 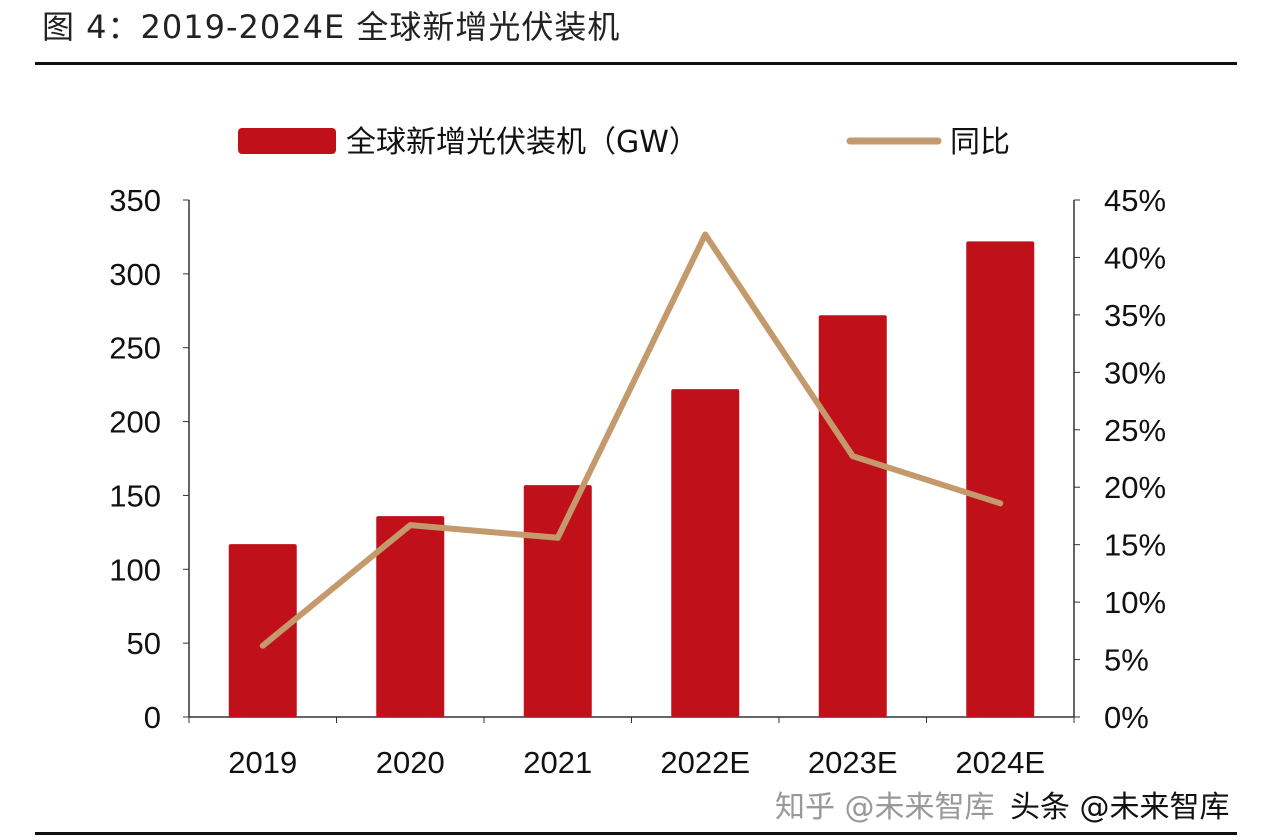 I want to click on legend-bar-label: 全球新增光伏装机（GW）, so click(x=522, y=142).